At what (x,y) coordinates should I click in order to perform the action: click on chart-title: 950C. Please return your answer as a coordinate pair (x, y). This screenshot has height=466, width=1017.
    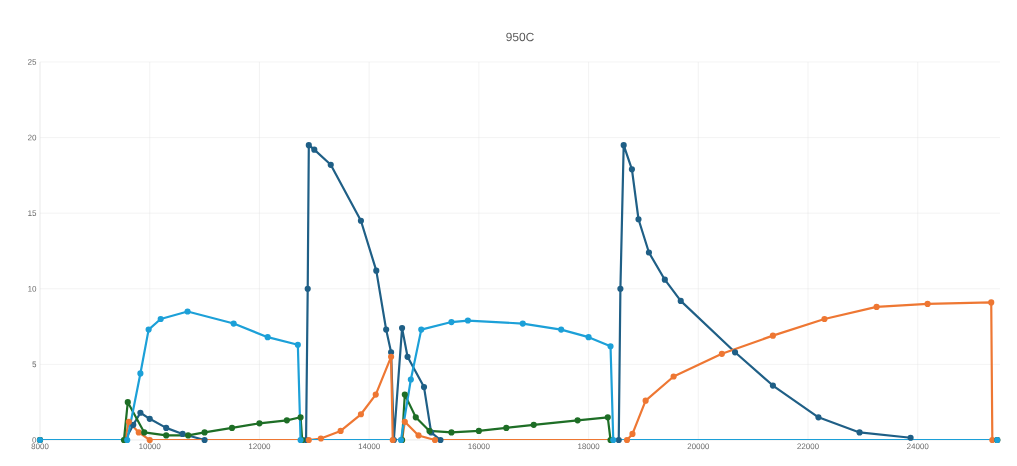
    Looking at the image, I should click on (520, 37).